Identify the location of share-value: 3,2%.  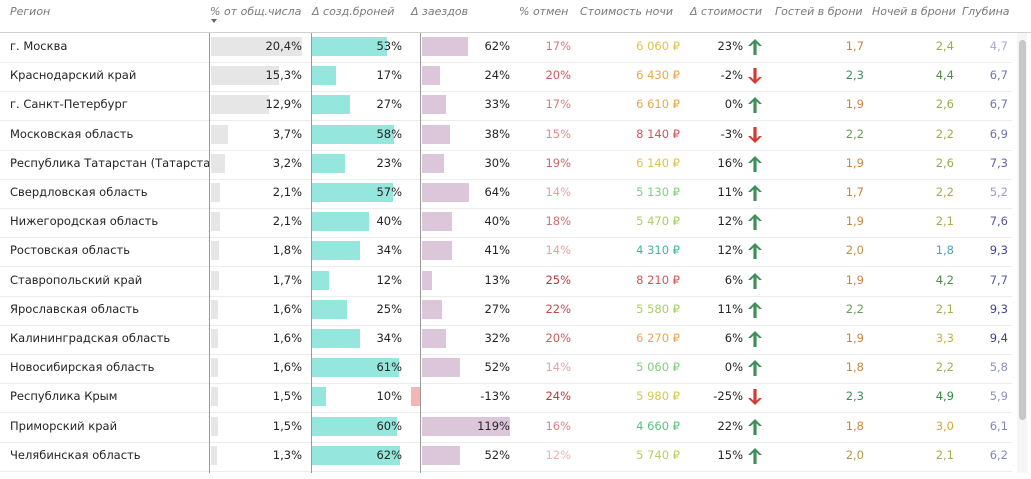
(287, 162).